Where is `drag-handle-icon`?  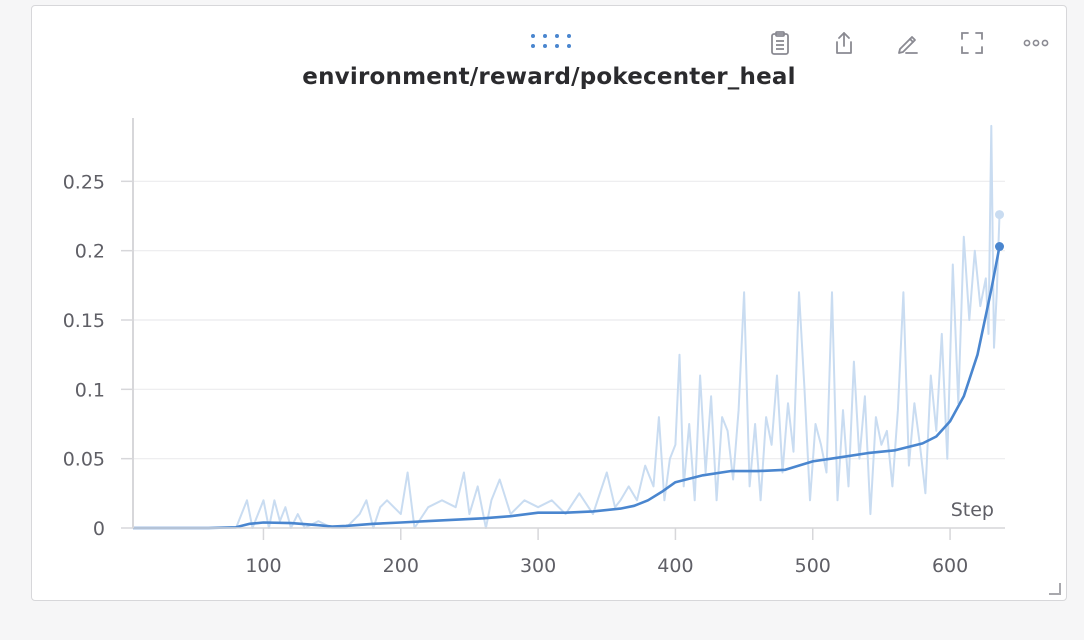
drag-handle-icon is located at coordinates (551, 41).